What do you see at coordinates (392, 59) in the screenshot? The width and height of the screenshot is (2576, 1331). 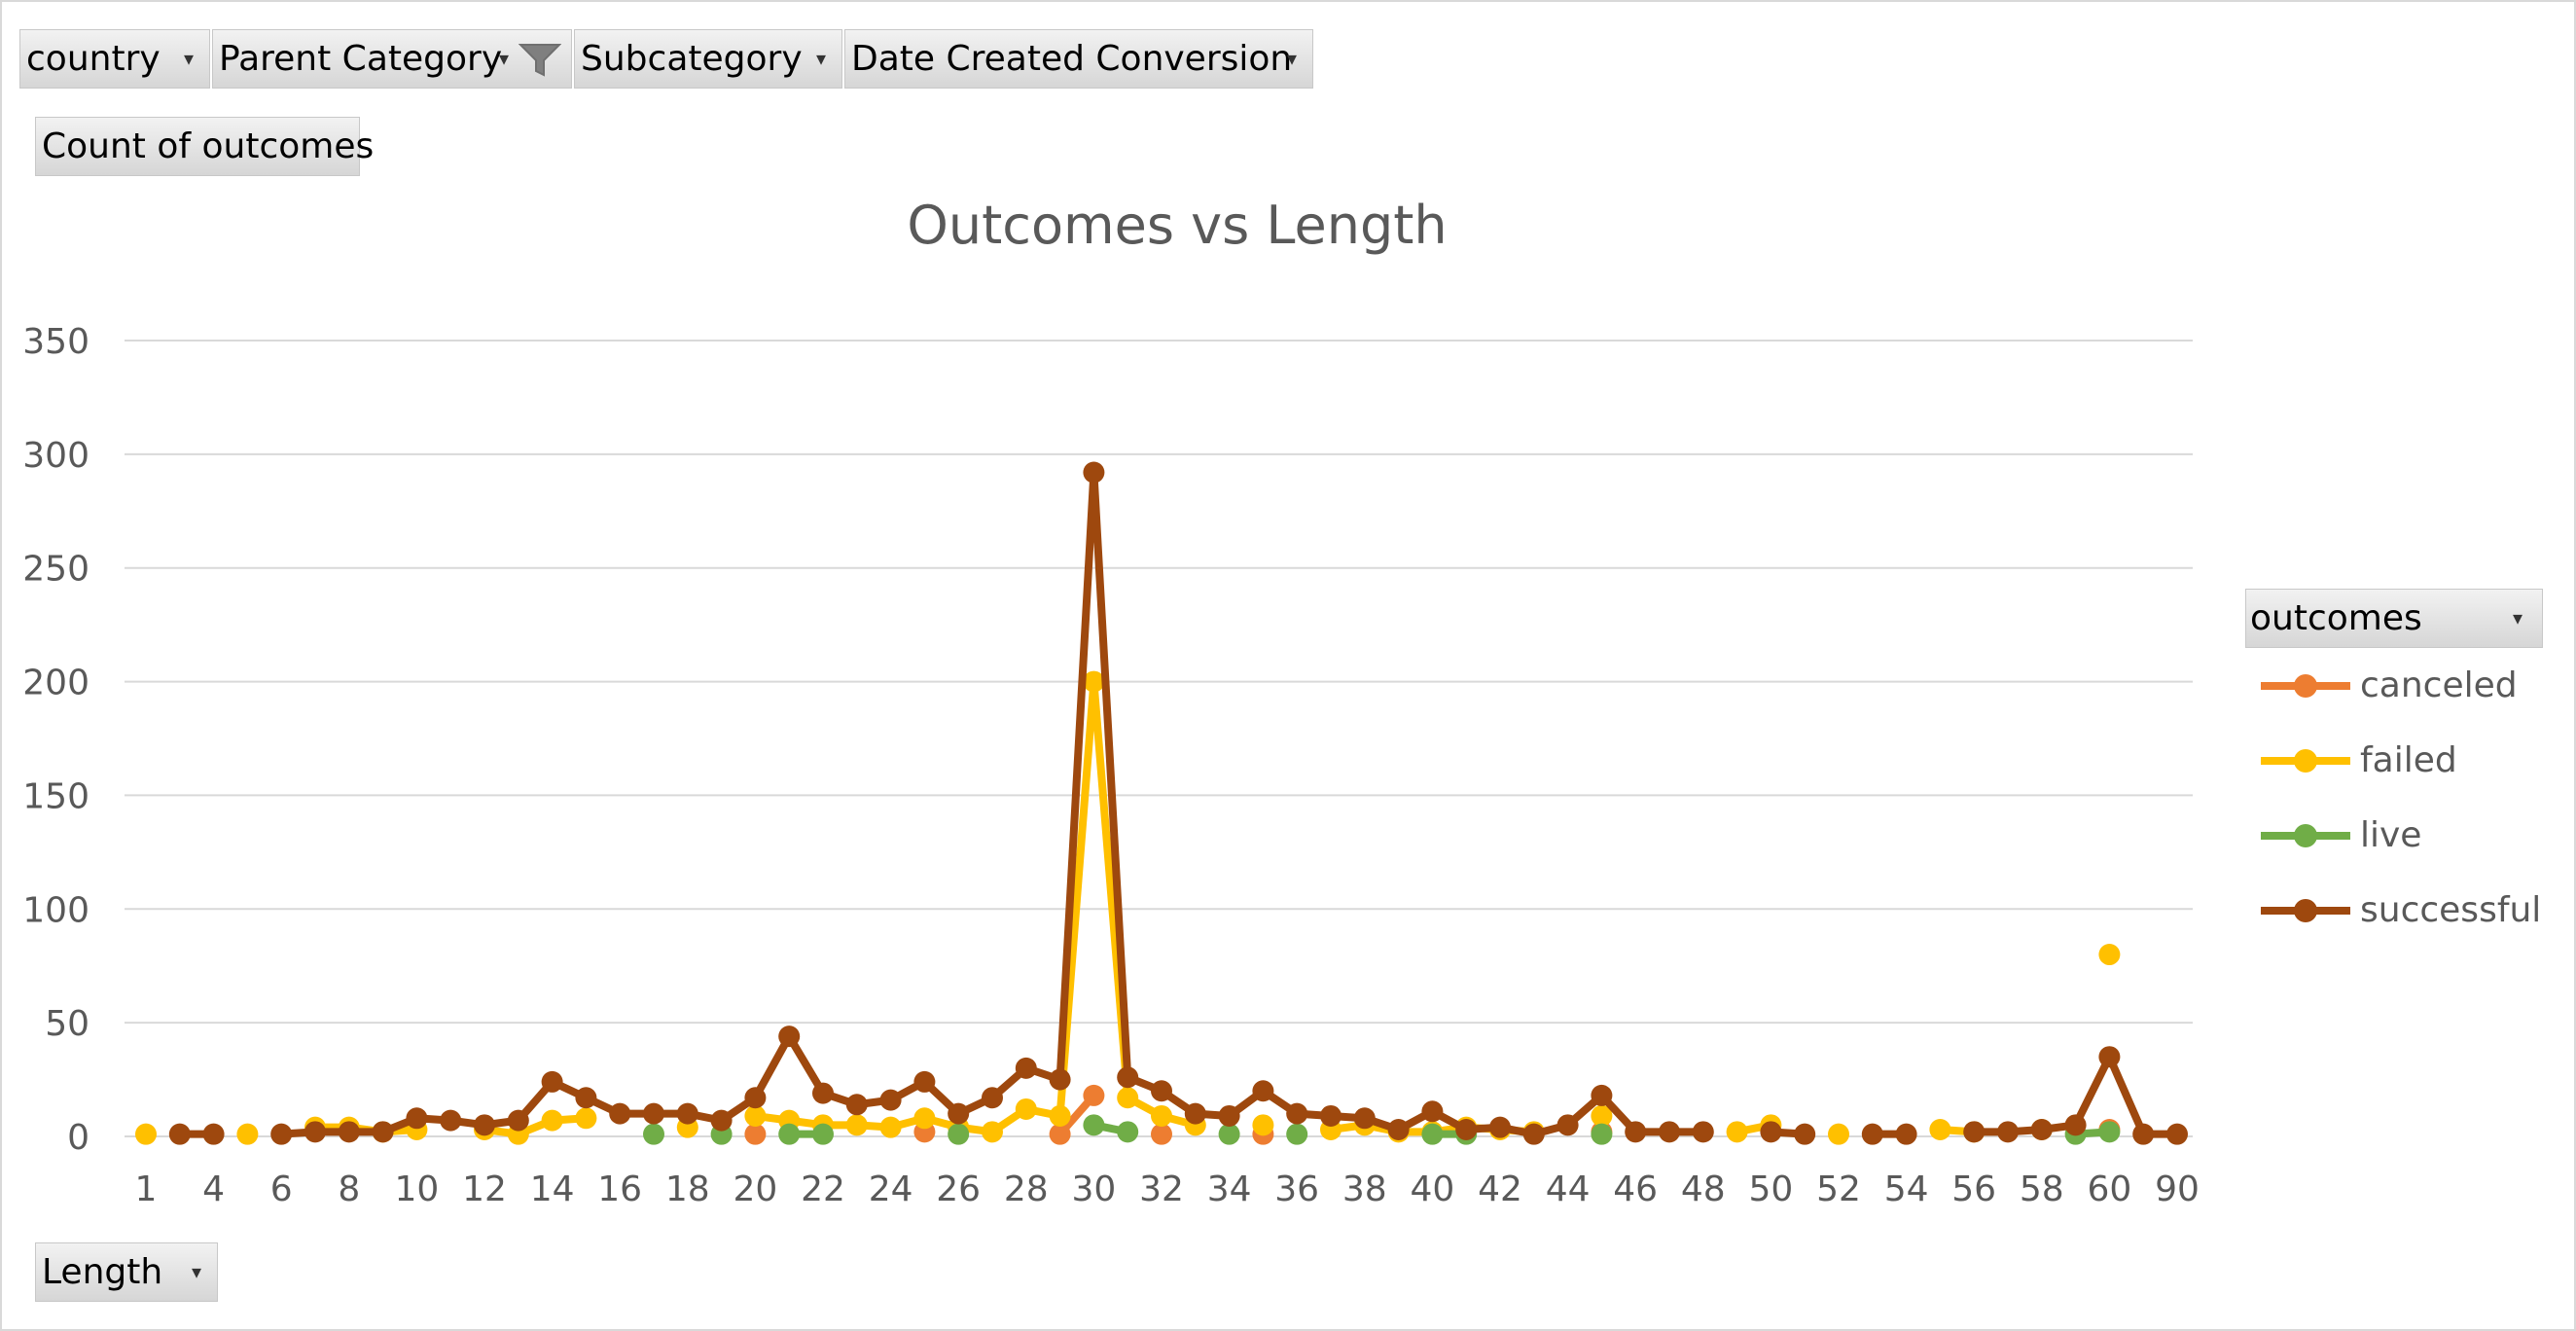 I see `parent-category-filter-button: Parent Category ▾` at bounding box center [392, 59].